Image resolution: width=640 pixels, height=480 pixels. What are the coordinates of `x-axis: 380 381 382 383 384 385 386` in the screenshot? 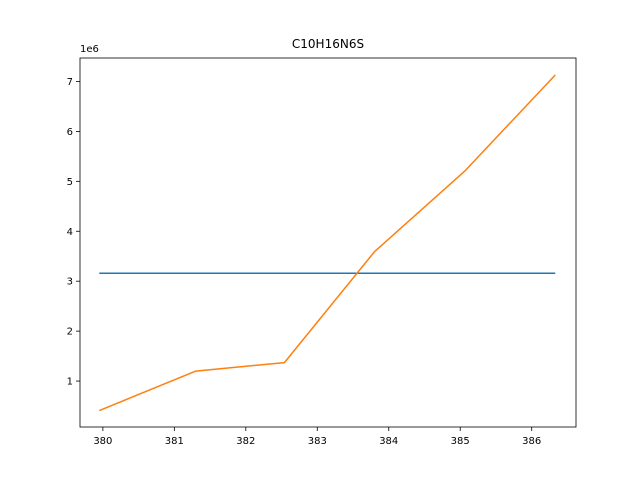 It's located at (317, 437).